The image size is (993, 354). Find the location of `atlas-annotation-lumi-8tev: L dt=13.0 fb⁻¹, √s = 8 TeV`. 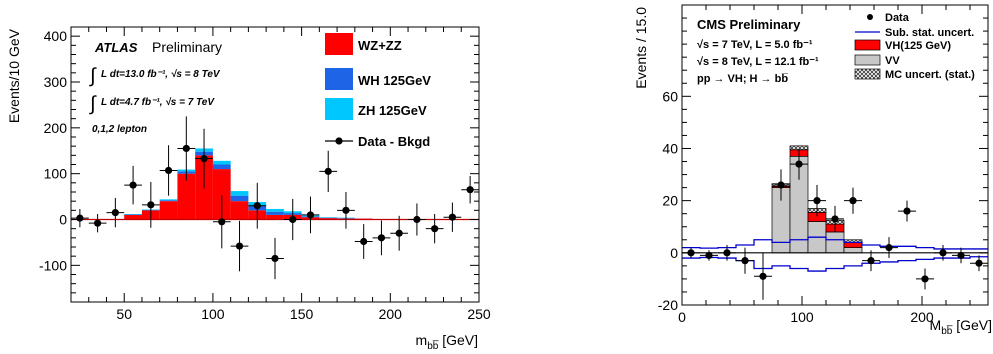

atlas-annotation-lumi-8tev: L dt=13.0 fb⁻¹, √s = 8 TeV is located at coordinates (161, 74).